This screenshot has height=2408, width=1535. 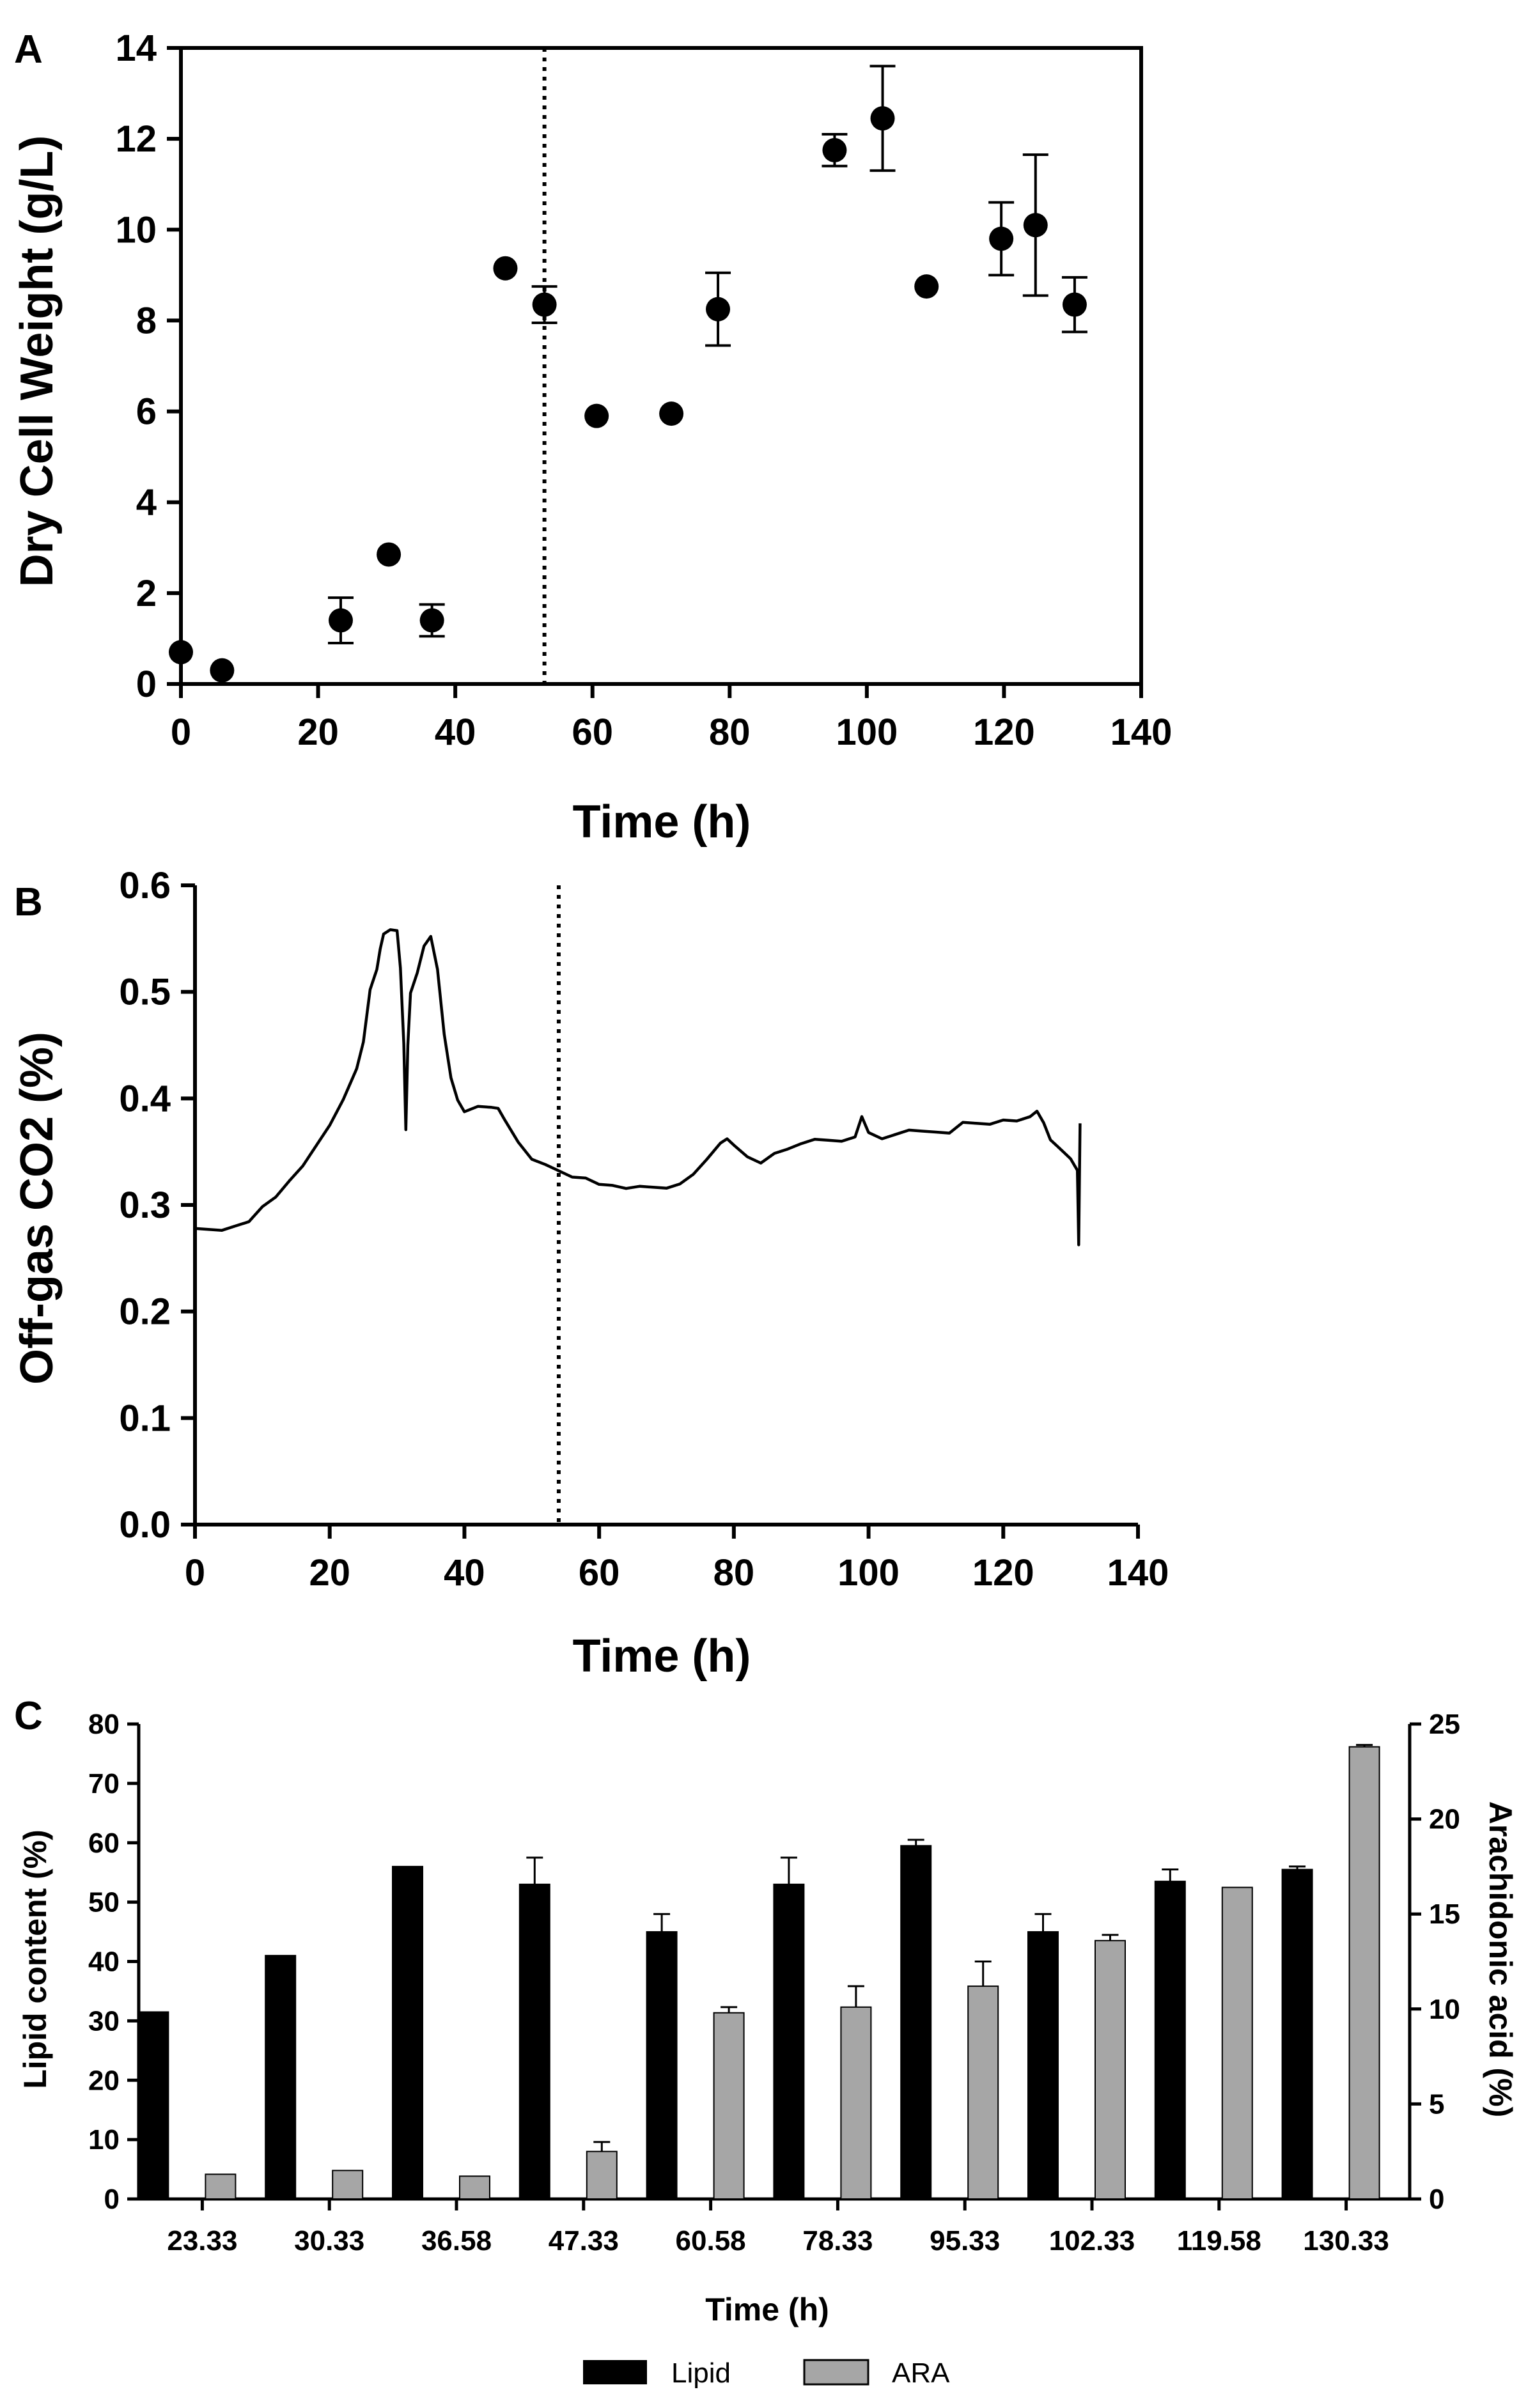 I want to click on panel-b-y-tick-label-4: 0.4, so click(x=145, y=1098).